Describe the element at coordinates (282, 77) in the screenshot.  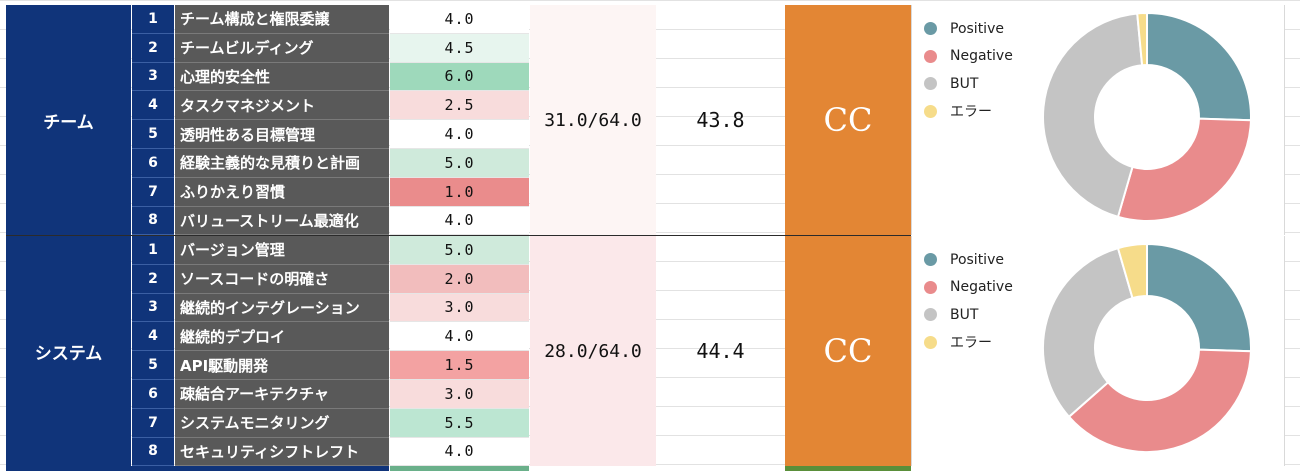
I see `item-name: 心理的安全性` at that location.